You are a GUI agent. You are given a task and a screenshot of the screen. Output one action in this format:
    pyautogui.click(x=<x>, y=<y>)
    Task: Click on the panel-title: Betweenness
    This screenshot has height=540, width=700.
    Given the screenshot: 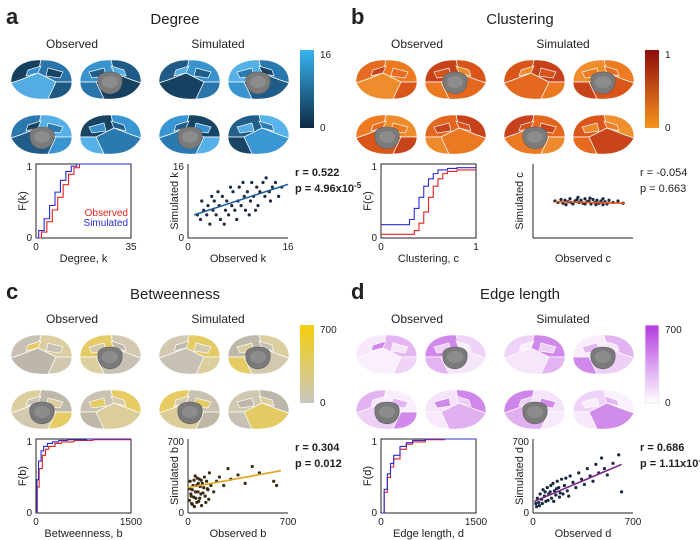 What is the action you would take?
    pyautogui.click(x=175, y=294)
    